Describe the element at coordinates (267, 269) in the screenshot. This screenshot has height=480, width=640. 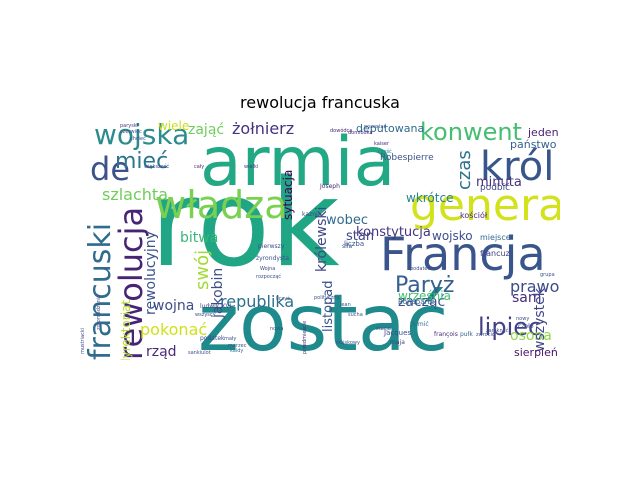
I see `cloud-word: Wojna` at that location.